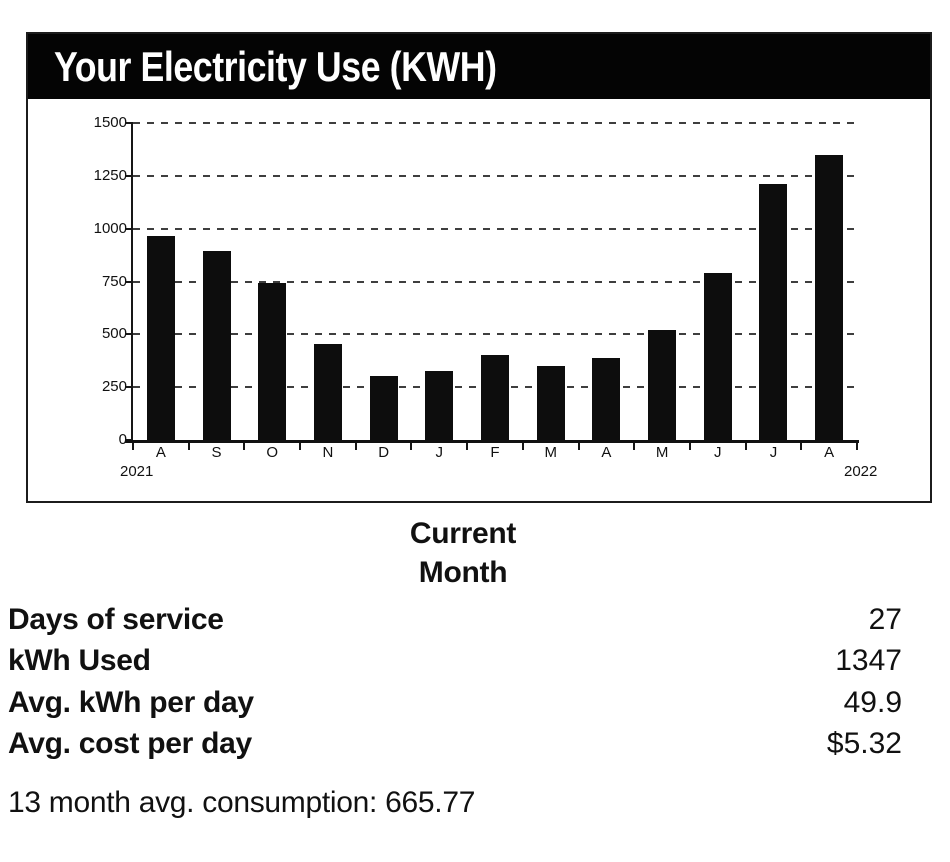 This screenshot has height=862, width=950. Describe the element at coordinates (122, 439) in the screenshot. I see `y-axis-label: 0` at that location.